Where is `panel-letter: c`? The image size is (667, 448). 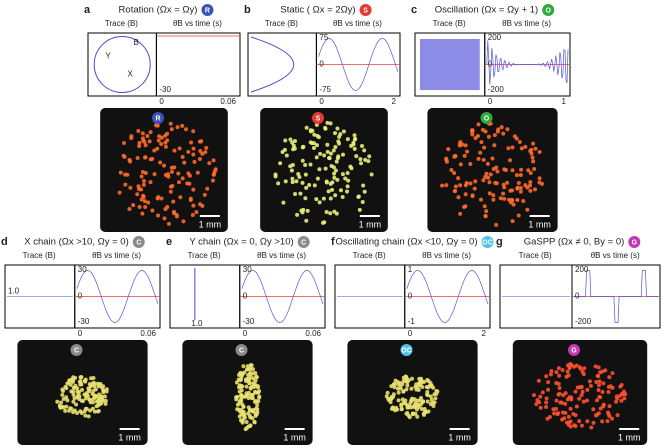 panel-letter: c is located at coordinates (414, 10).